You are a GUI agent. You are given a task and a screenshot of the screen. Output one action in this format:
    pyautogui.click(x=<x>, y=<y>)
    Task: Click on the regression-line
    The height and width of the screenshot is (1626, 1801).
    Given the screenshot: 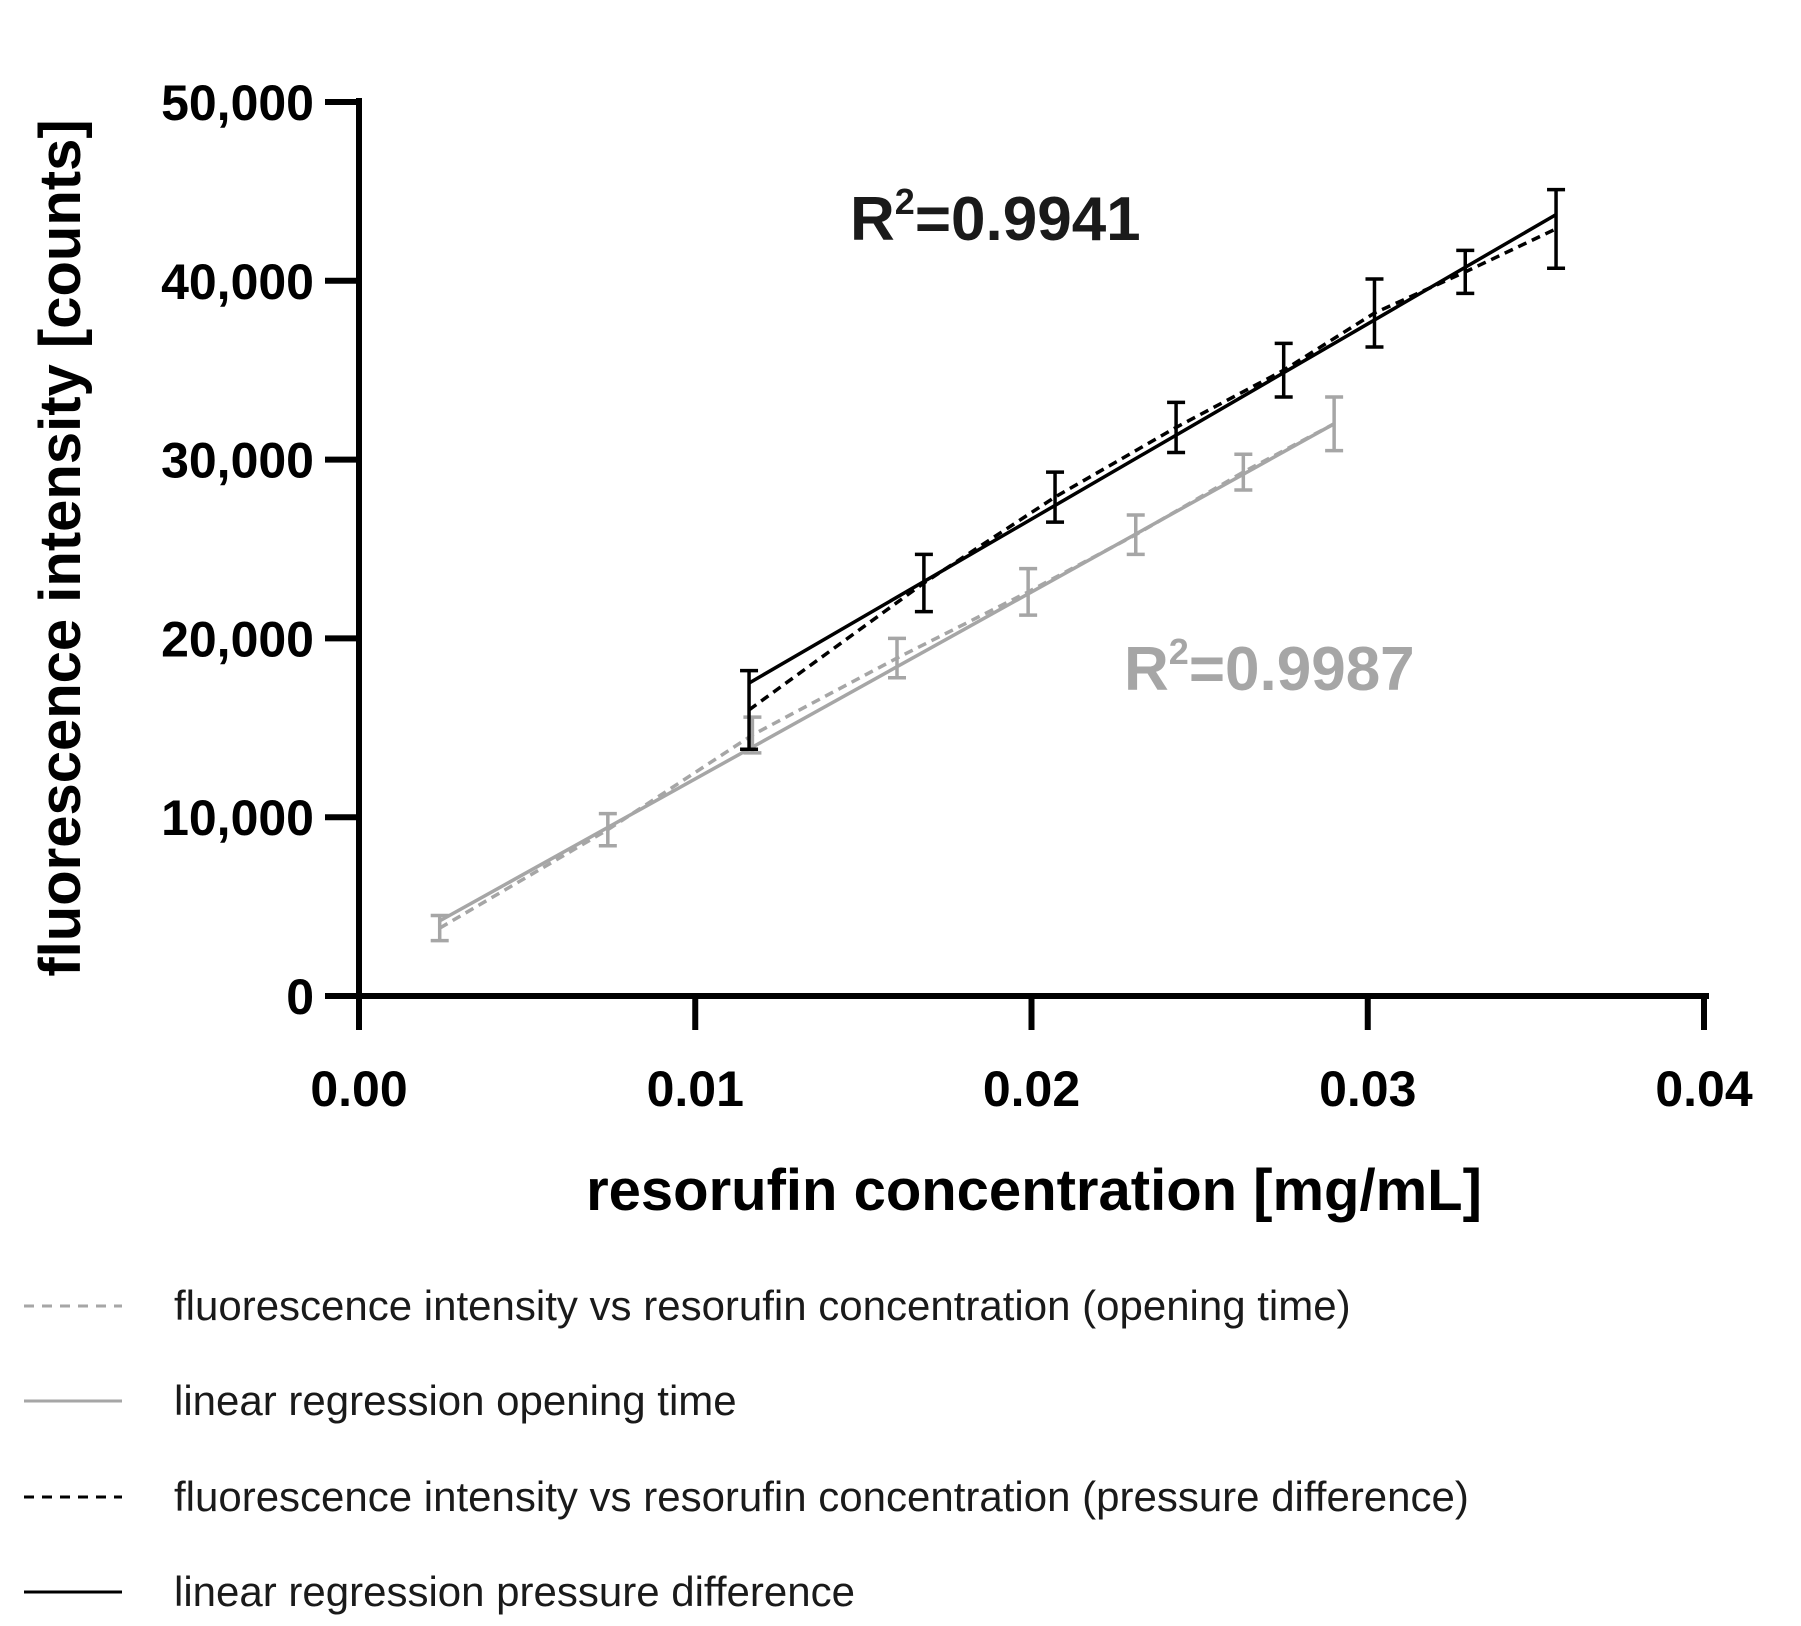 What is the action you would take?
    pyautogui.click(x=1152, y=449)
    